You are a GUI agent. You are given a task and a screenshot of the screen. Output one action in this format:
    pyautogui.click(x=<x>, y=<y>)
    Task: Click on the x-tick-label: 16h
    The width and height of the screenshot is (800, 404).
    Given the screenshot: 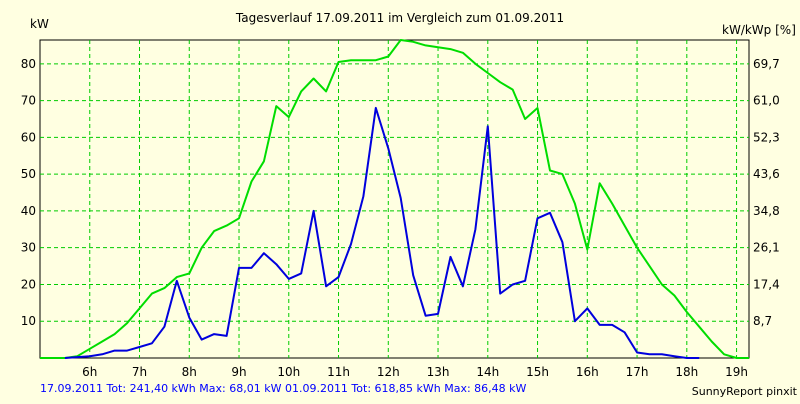 What is the action you would take?
    pyautogui.click(x=587, y=372)
    